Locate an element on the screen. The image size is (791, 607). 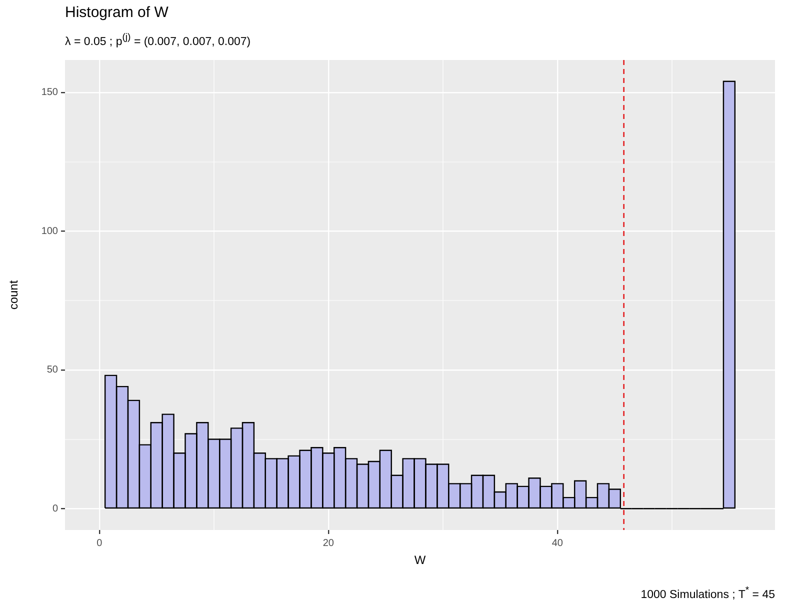
y-tick-label: 100 is located at coordinates (49, 231).